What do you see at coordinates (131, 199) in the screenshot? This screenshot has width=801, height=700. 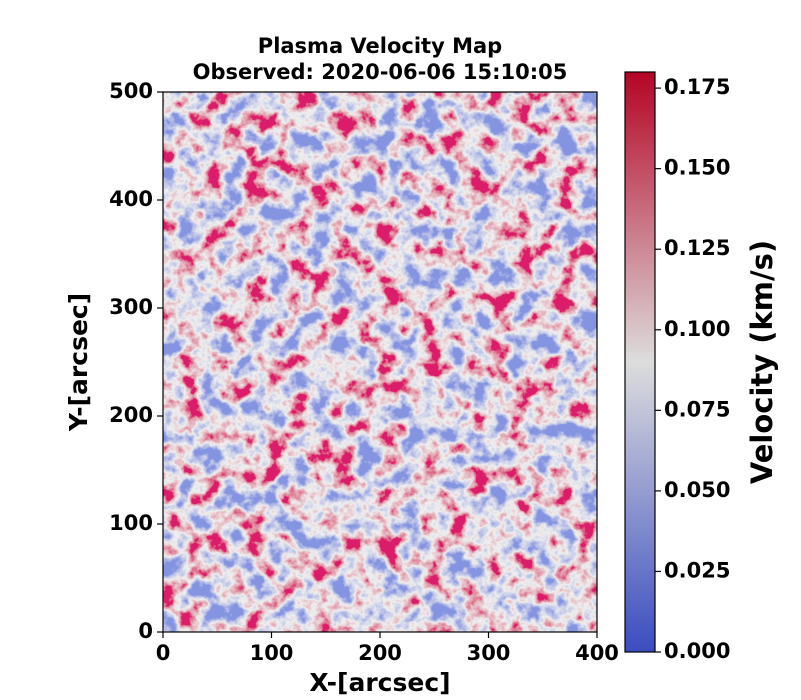 I see `y-tick-label: 400` at bounding box center [131, 199].